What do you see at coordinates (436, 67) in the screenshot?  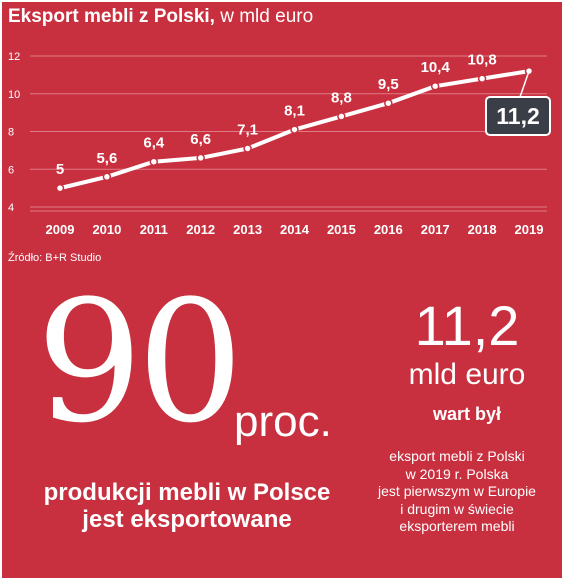 I see `data-label: 10,4` at bounding box center [436, 67].